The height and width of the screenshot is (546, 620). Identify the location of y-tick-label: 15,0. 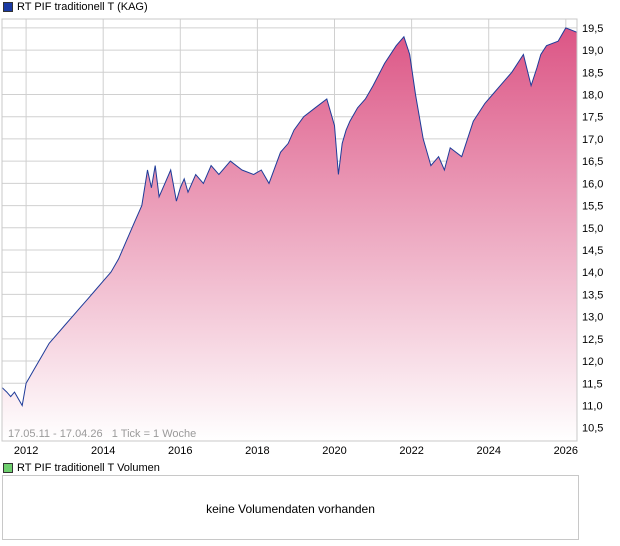
(592, 229).